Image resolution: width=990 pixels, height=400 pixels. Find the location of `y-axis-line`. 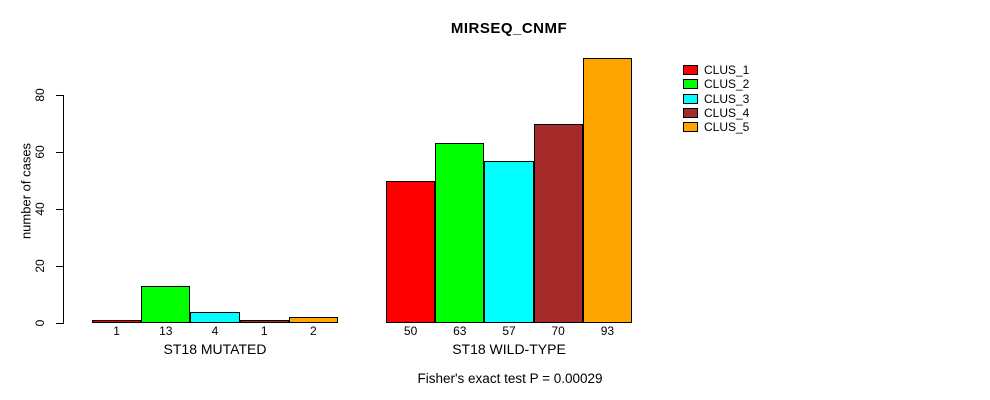

y-axis-line is located at coordinates (63, 209).